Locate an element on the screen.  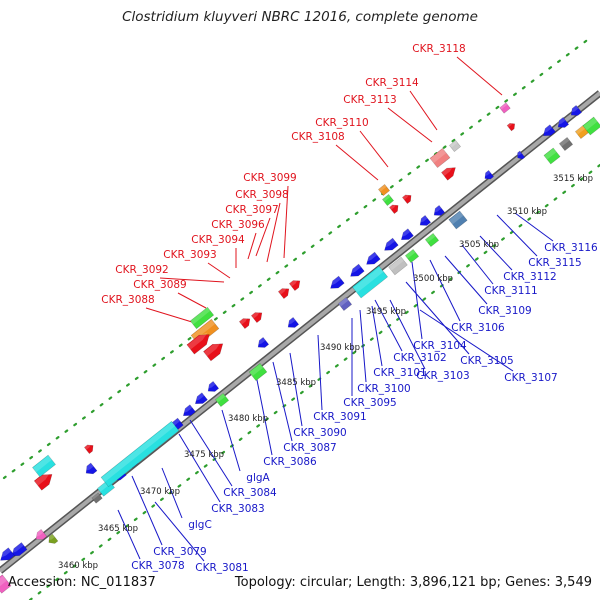
gene-label-ckr-3102: CKR_3102 is located at coordinates (419, 358).